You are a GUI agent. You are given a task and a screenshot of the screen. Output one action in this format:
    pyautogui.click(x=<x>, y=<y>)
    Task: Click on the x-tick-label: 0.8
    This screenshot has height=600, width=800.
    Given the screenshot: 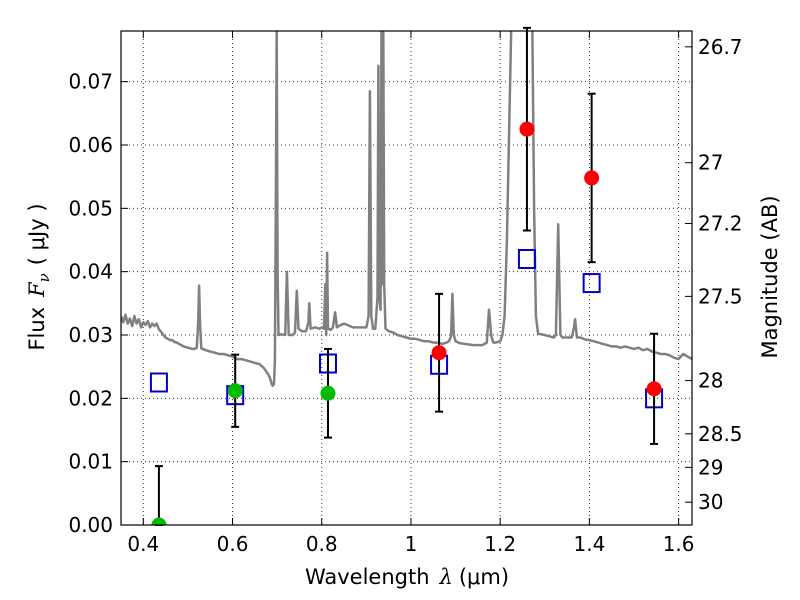 What is the action you would take?
    pyautogui.click(x=322, y=544)
    